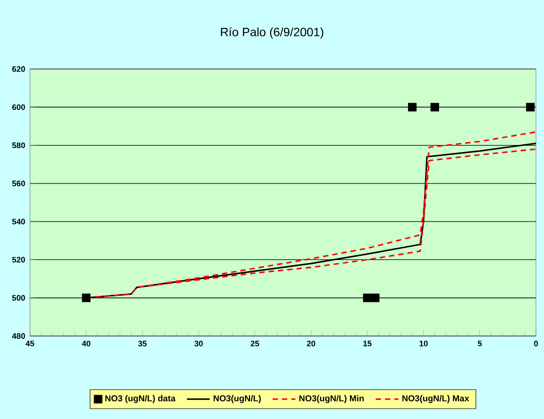 Image resolution: width=544 pixels, height=419 pixels. What do you see at coordinates (18, 298) in the screenshot?
I see `y-tick-label: 500` at bounding box center [18, 298].